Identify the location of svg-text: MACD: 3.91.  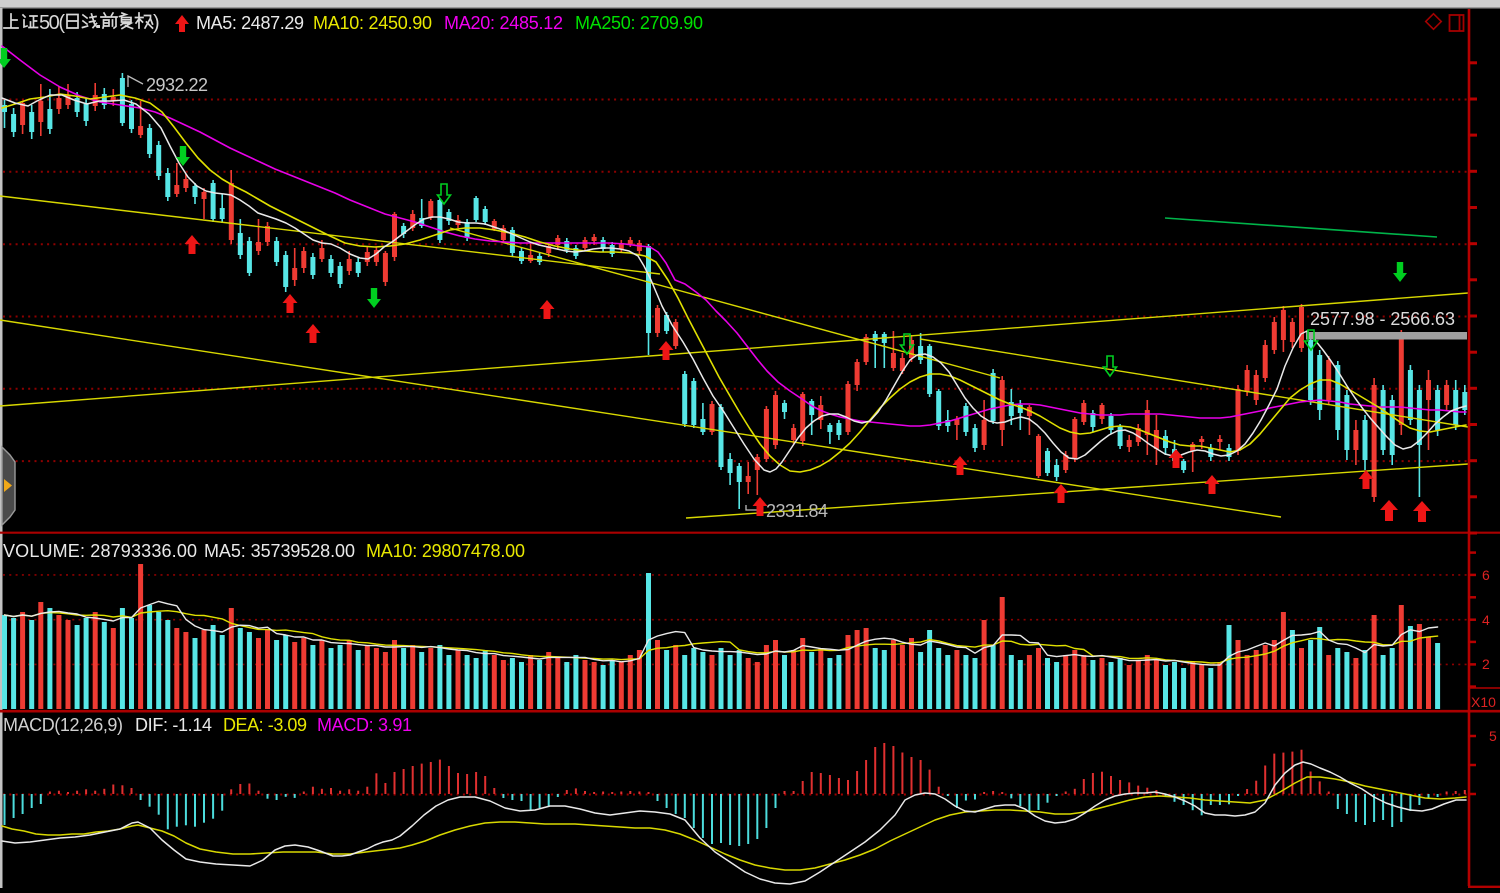
(364, 725).